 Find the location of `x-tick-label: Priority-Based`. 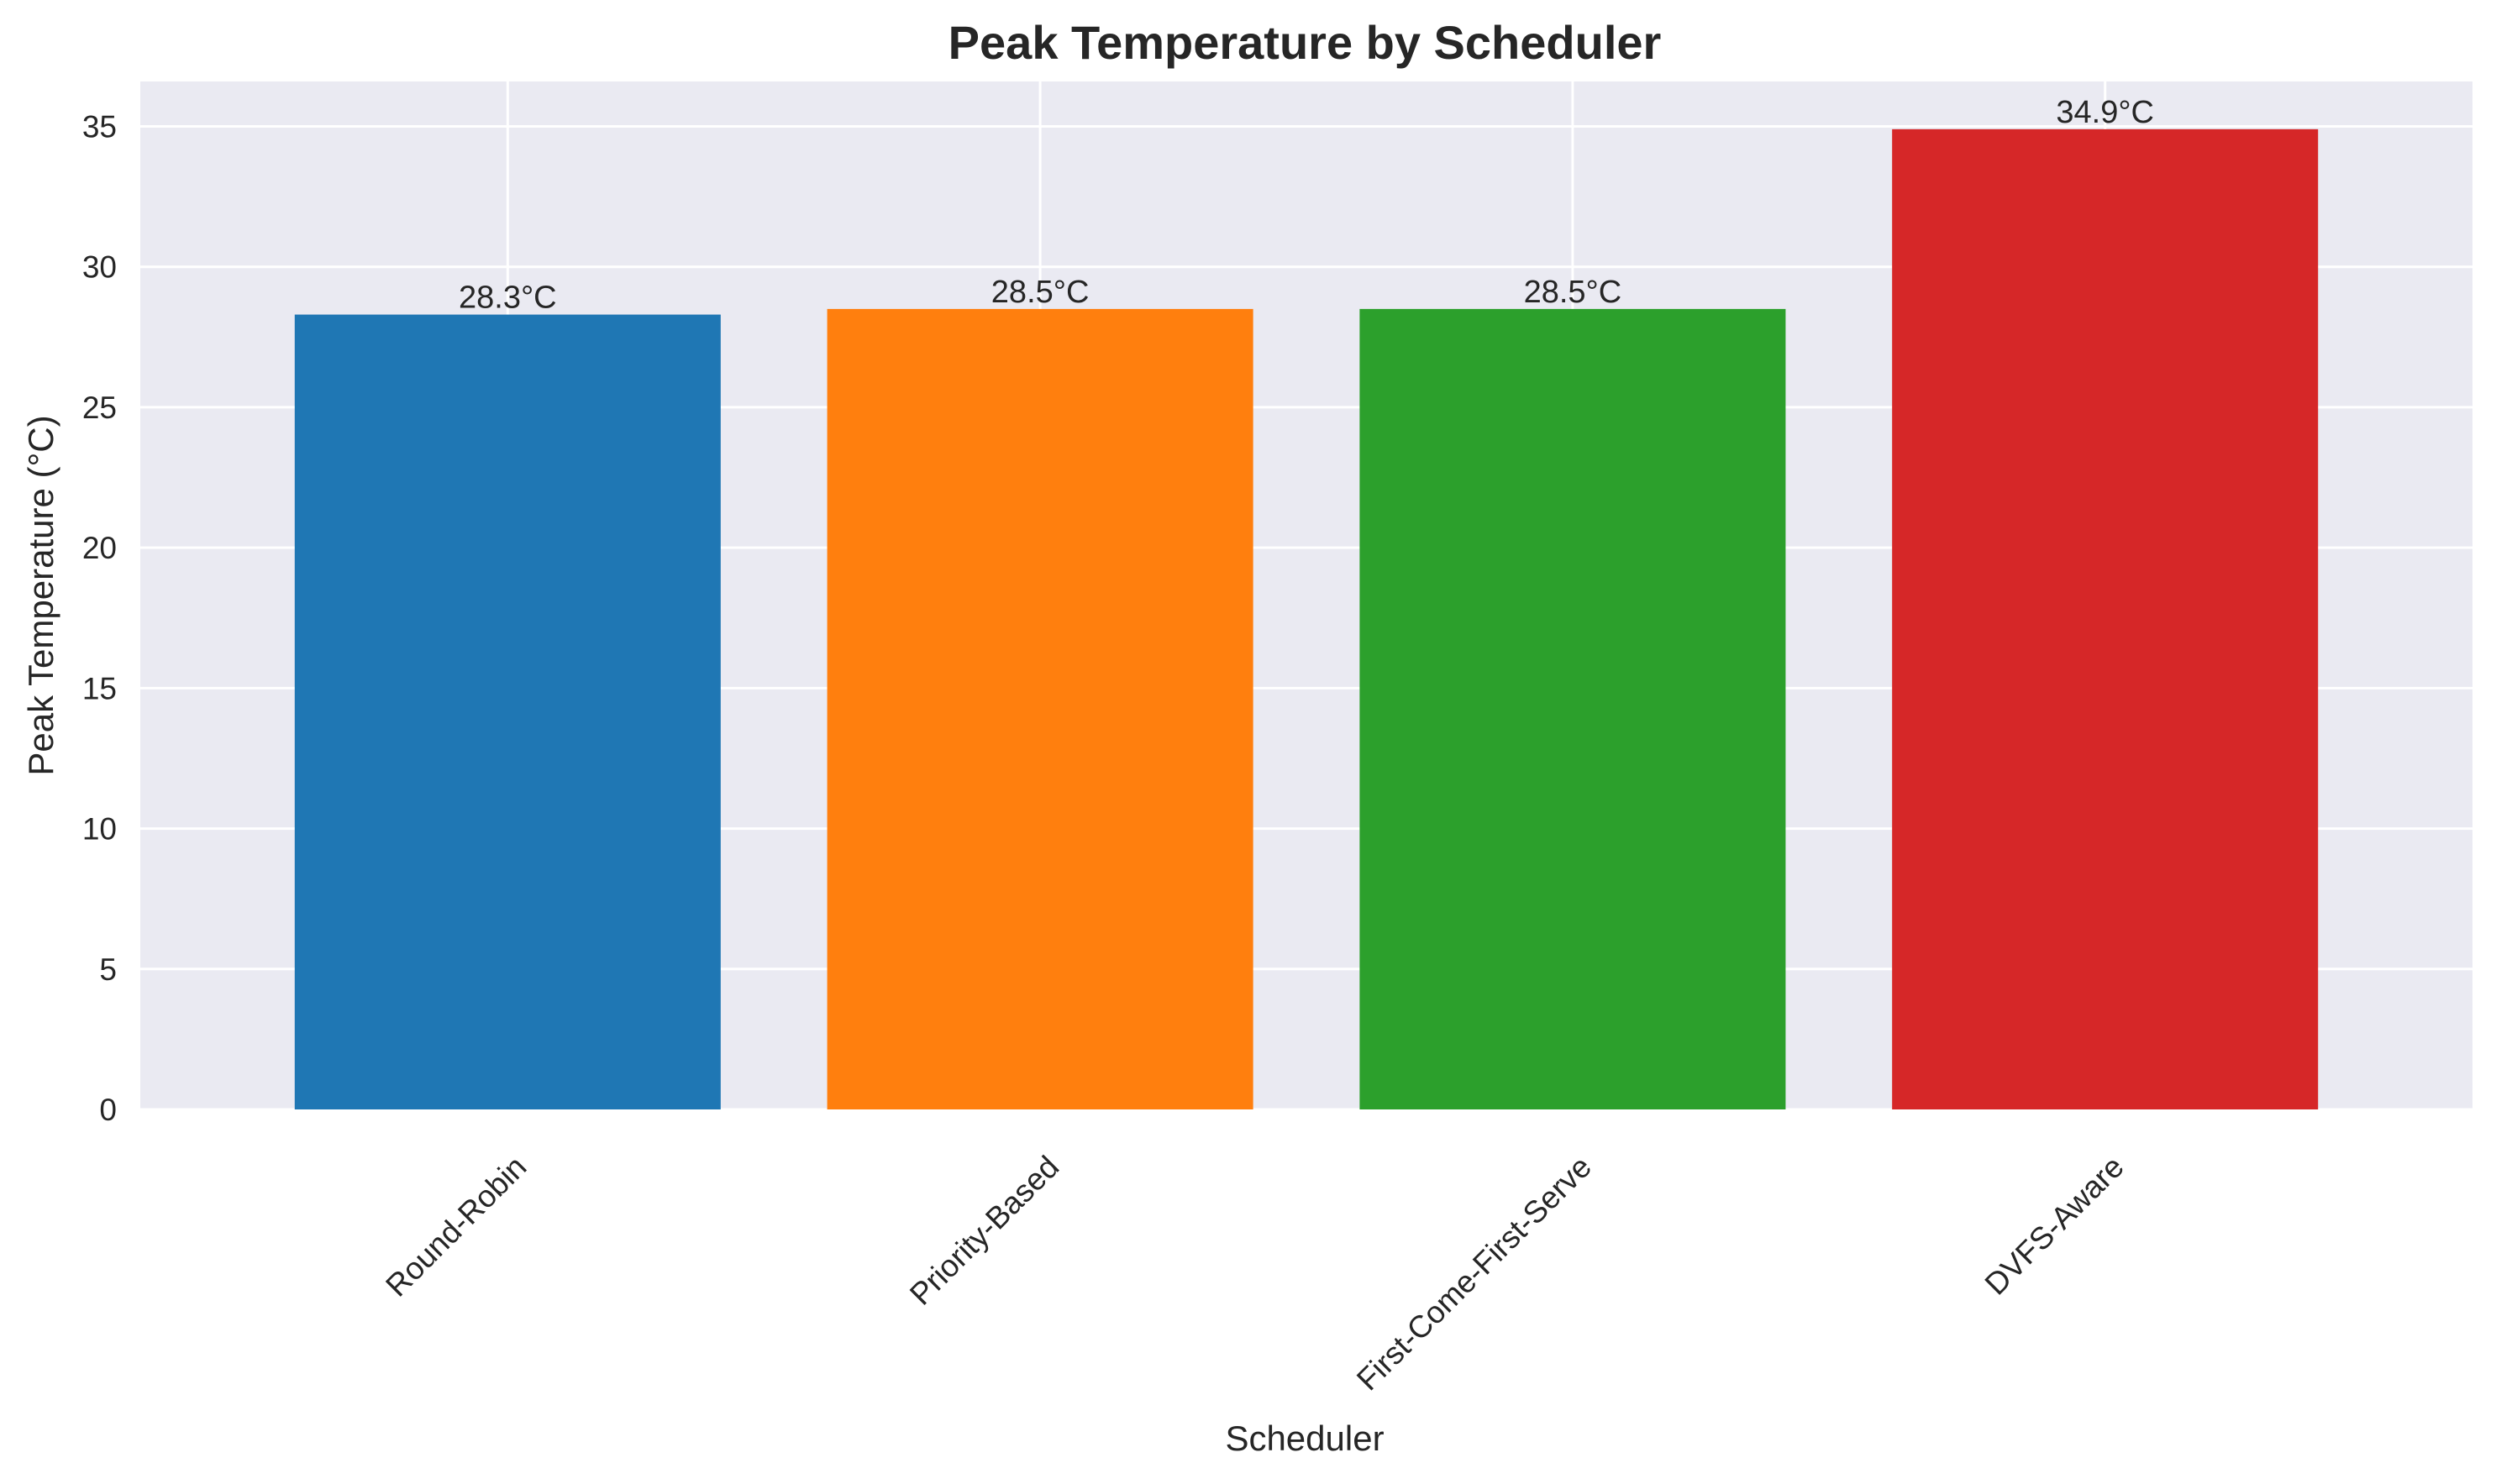

x-tick-label: Priority-Based is located at coordinates (984, 1230).